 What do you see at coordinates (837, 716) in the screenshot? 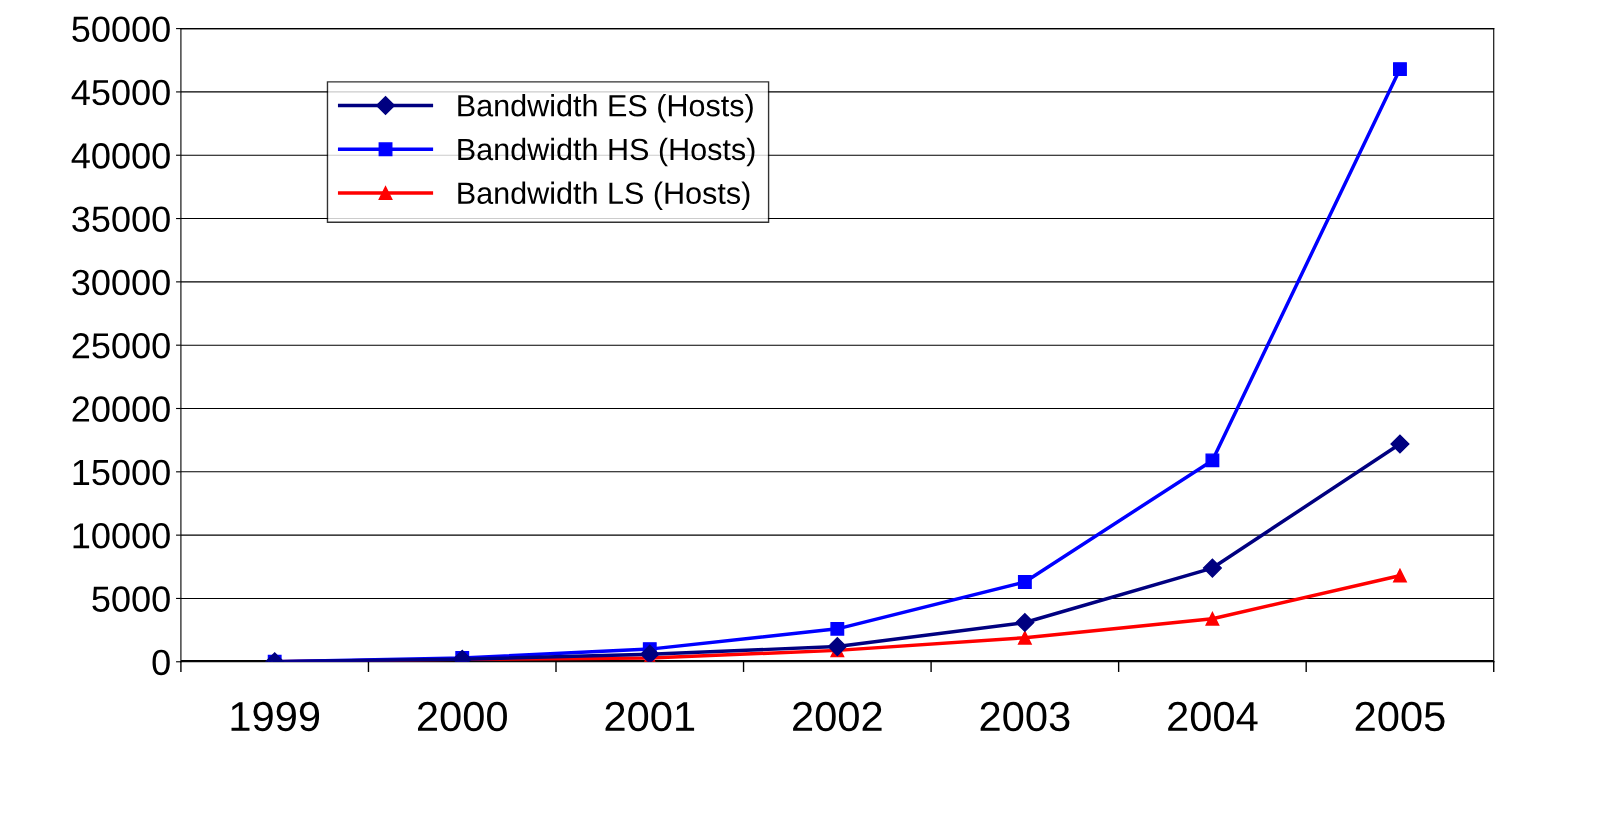
I see `x-tick-label: 2002` at bounding box center [837, 716].